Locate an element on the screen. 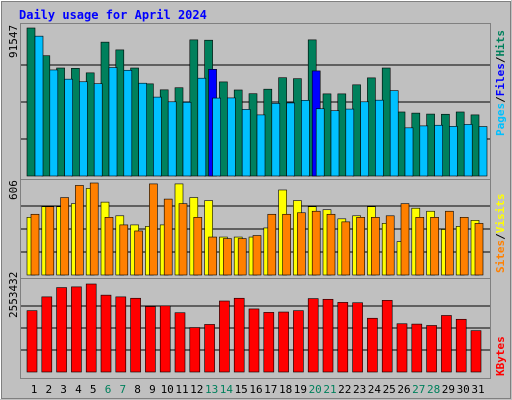 This screenshot has height=400, width=512. x-tick-day-15: 15 is located at coordinates (241, 389).